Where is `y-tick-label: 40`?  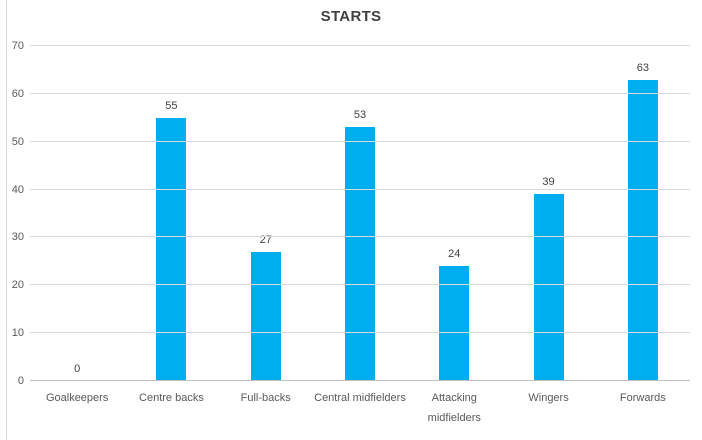 y-tick-label: 40 is located at coordinates (17, 189).